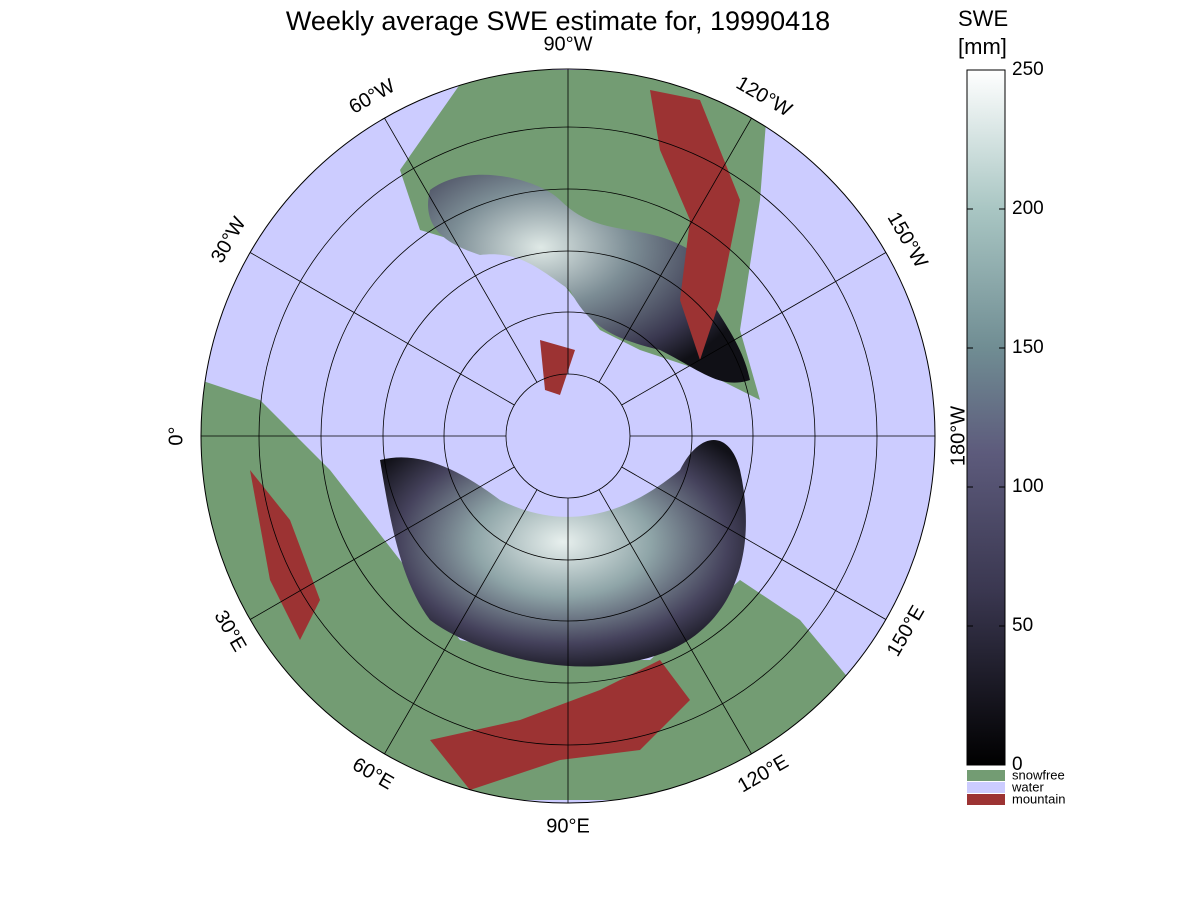 This screenshot has height=901, width=1201. What do you see at coordinates (372, 97) in the screenshot?
I see `longitude-label: 60°W` at bounding box center [372, 97].